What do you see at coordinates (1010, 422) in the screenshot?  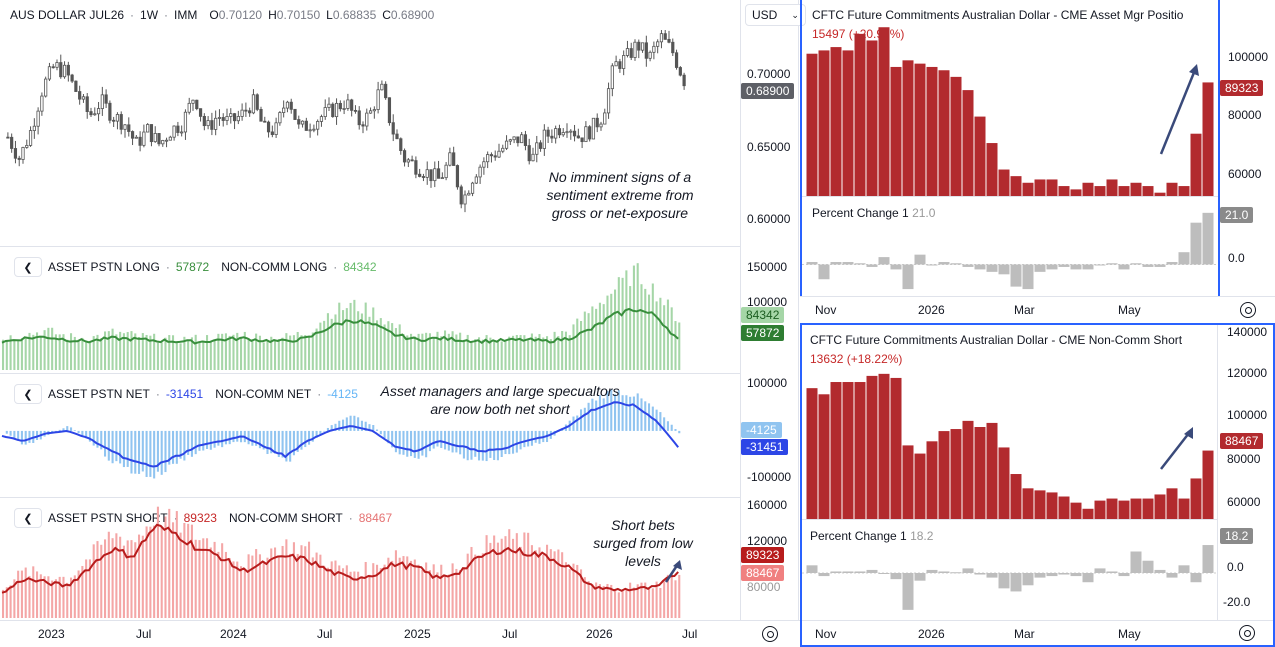 I see `noncomm-short-bars` at bounding box center [1010, 422].